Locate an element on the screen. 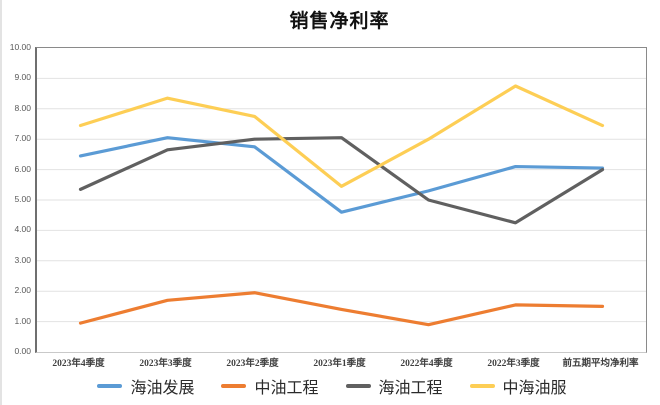 The width and height of the screenshot is (660, 405). legend-item-1: 中油工程 is located at coordinates (270, 386).